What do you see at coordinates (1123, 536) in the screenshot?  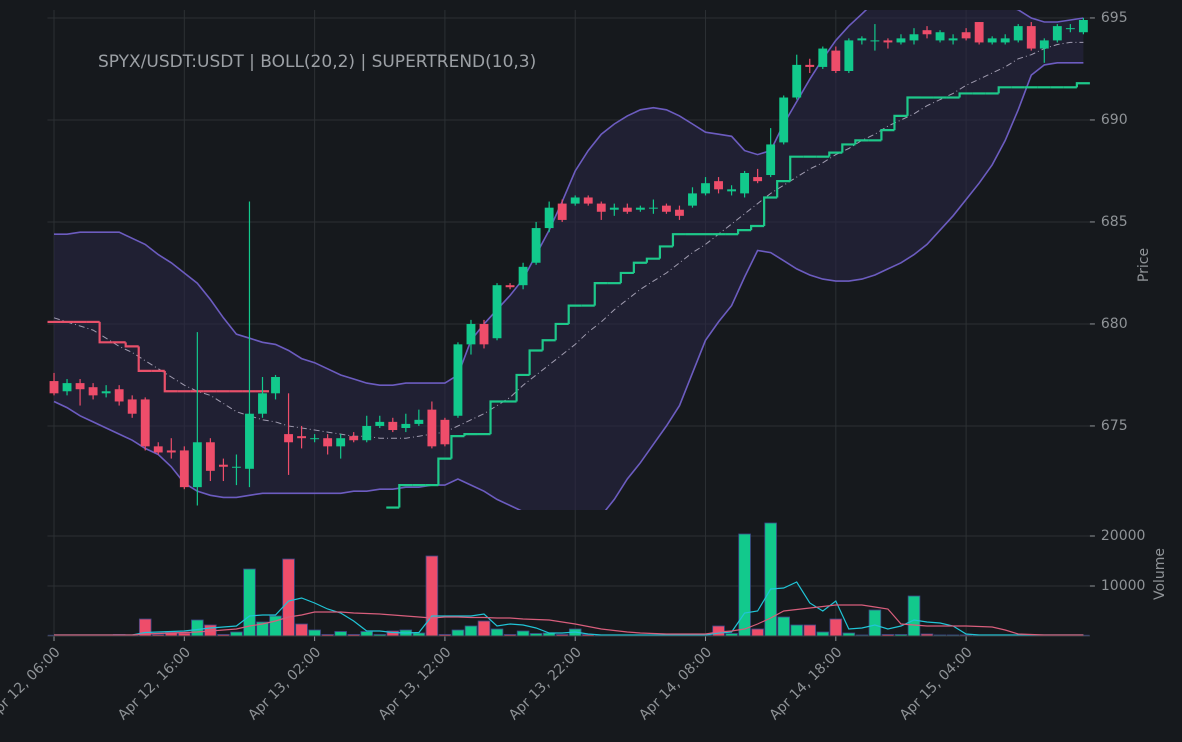 I see `y-tick-label: 20000` at bounding box center [1123, 536].